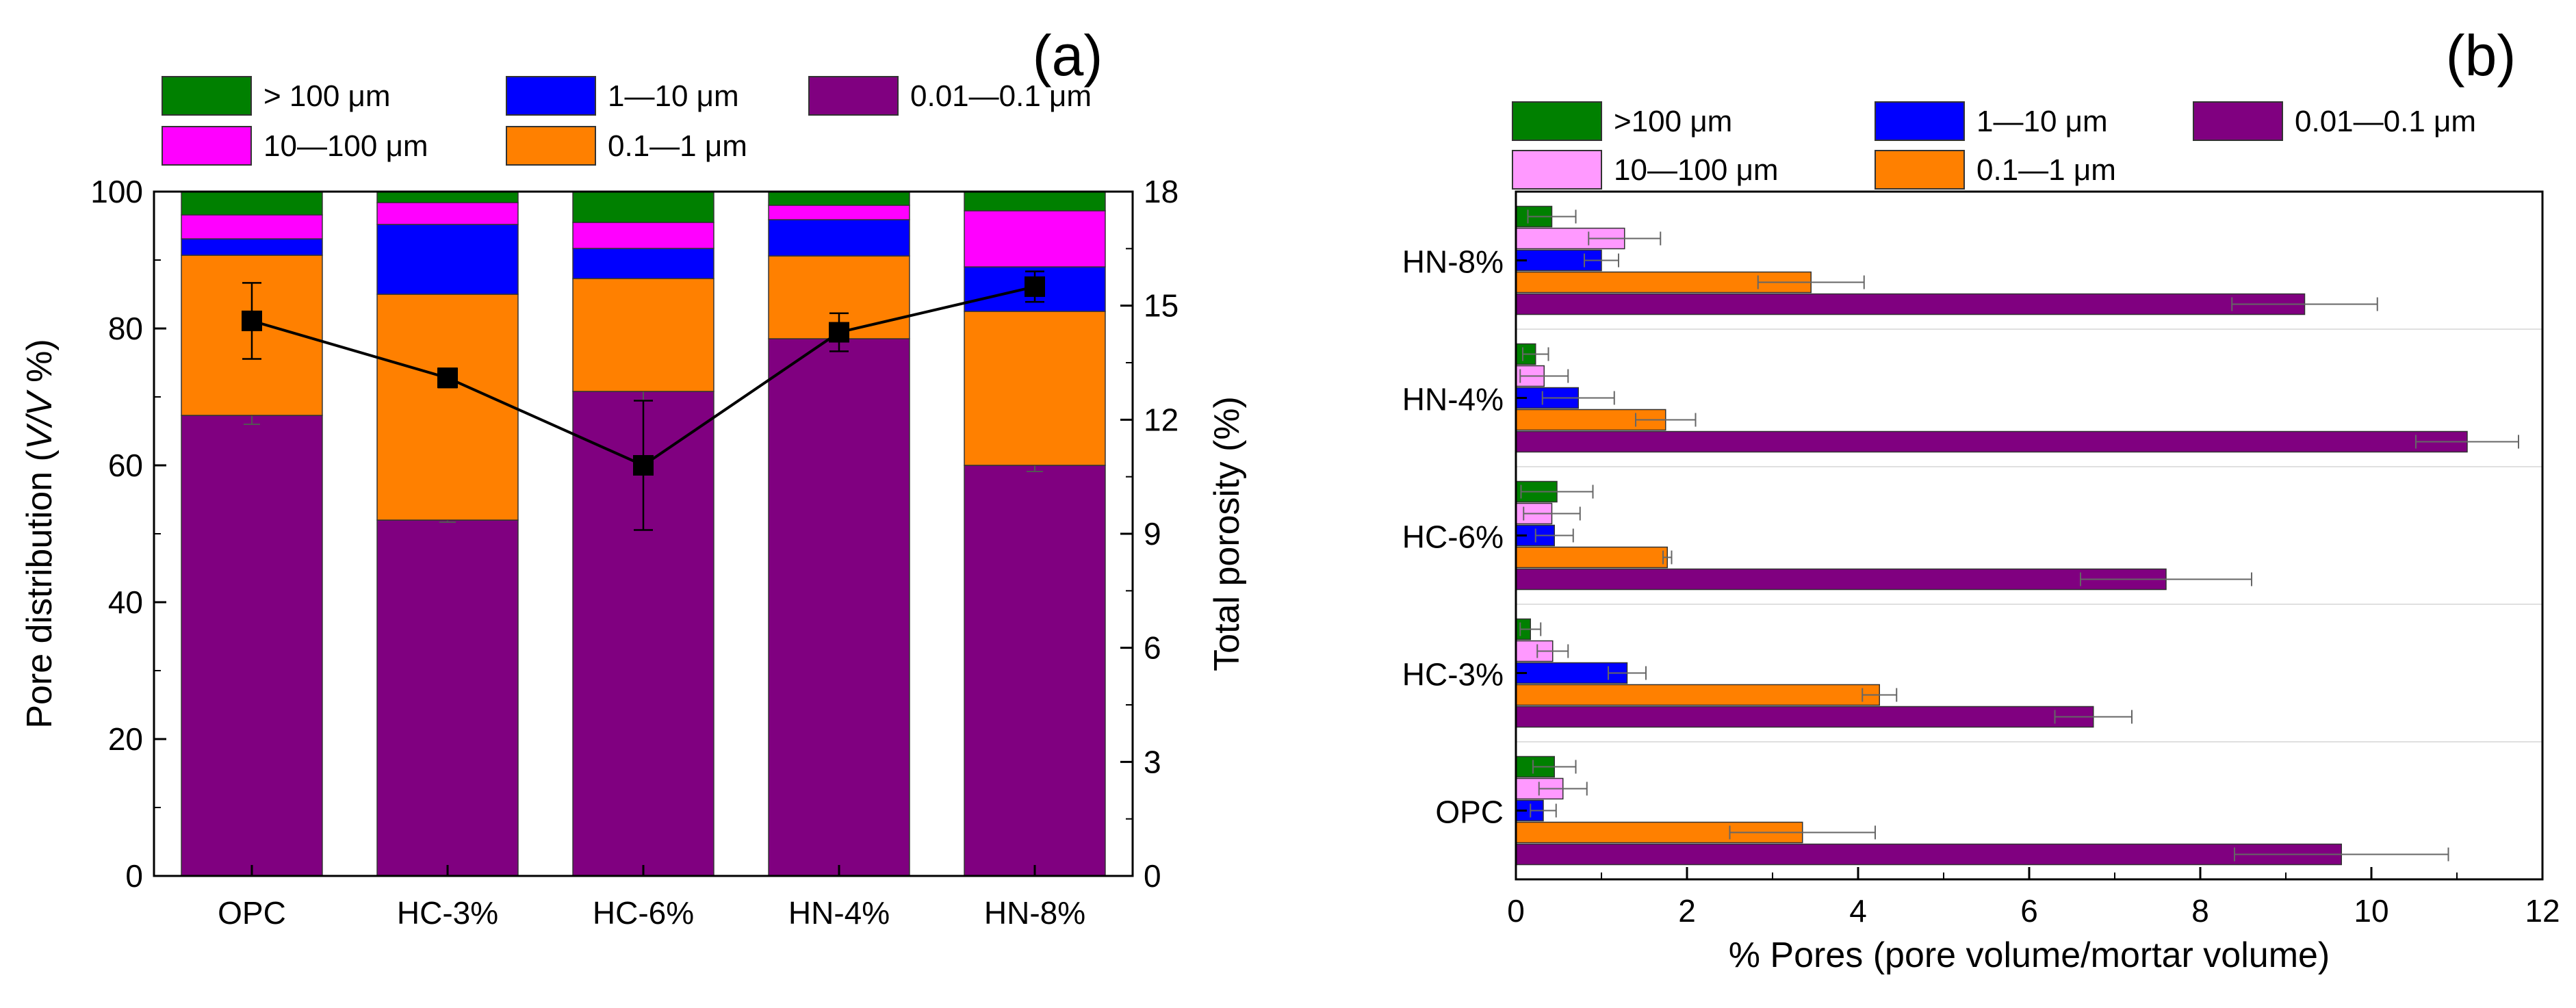 Image resolution: width=2576 pixels, height=1008 pixels. Describe the element at coordinates (40, 588) in the screenshot. I see `y-axis-label-a-part: Pore distribution (` at that location.